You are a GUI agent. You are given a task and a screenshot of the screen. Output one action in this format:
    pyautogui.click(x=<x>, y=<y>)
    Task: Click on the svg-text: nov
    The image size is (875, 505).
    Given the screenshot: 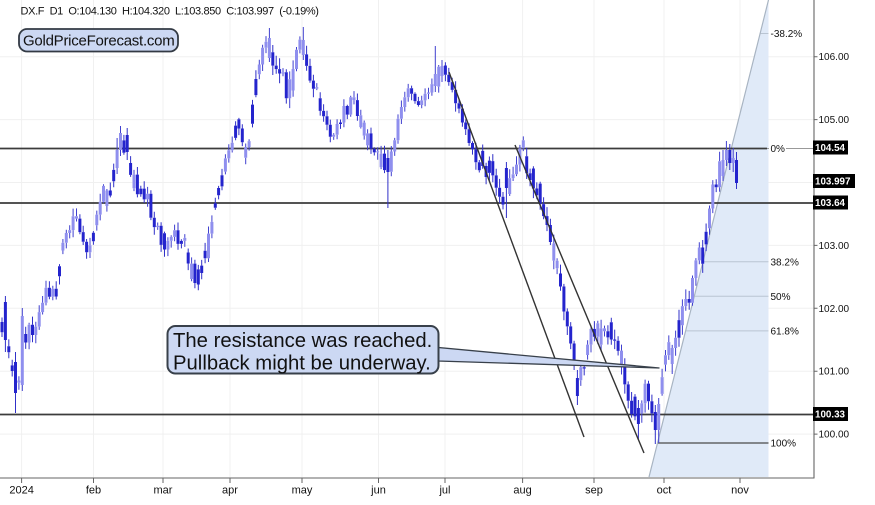 What is the action you would take?
    pyautogui.click(x=740, y=491)
    